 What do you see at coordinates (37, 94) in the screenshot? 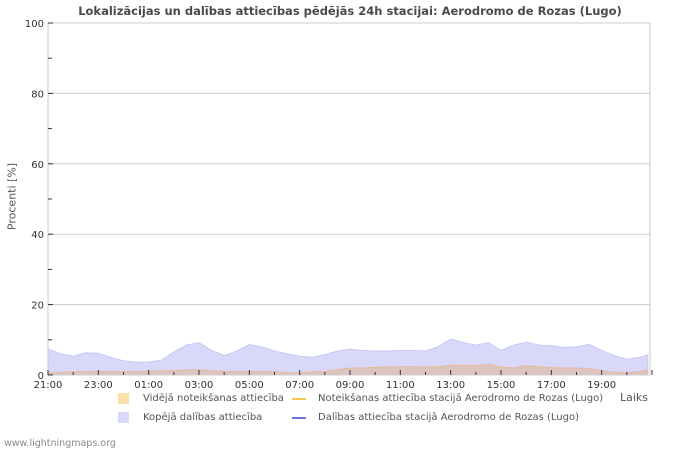
I see `svg-text: 80` at bounding box center [37, 94].